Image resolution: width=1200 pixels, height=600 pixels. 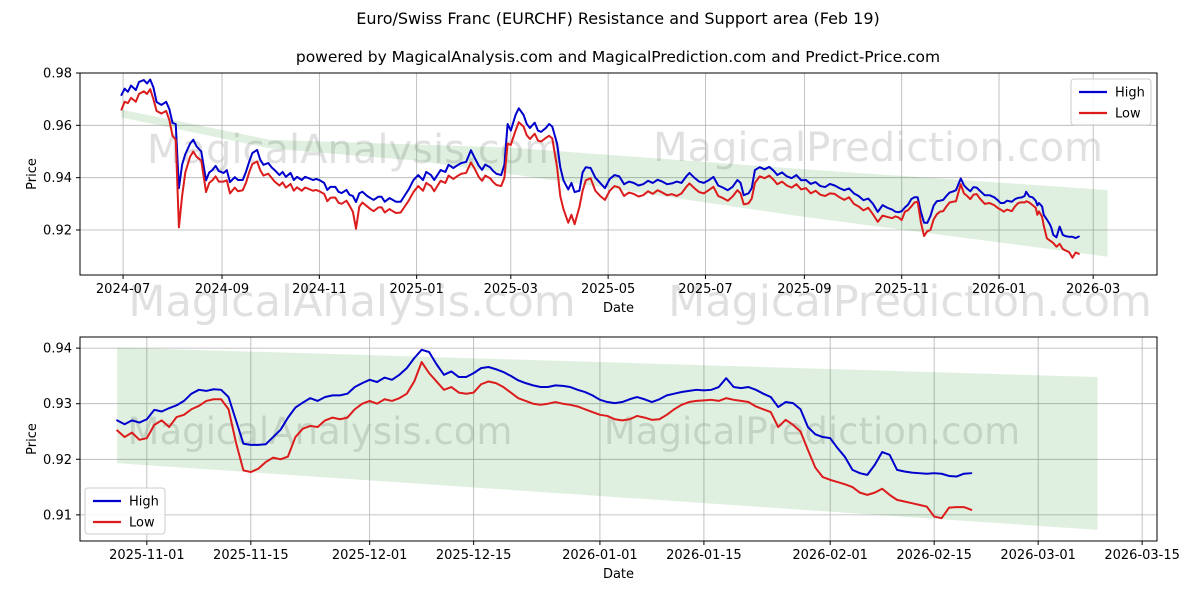 I want to click on x-tick-label: 2026-03-01, so click(x=1038, y=555).